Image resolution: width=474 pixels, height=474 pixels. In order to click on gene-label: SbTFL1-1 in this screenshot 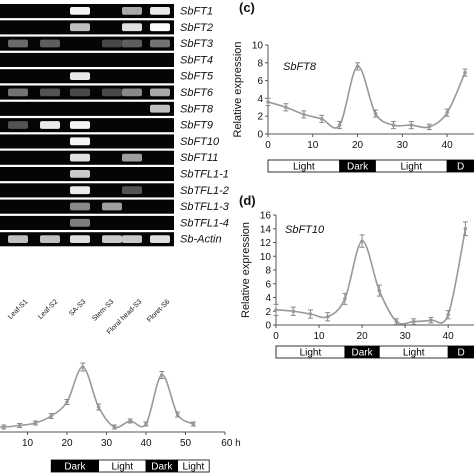, I will do `click(204, 175)`.